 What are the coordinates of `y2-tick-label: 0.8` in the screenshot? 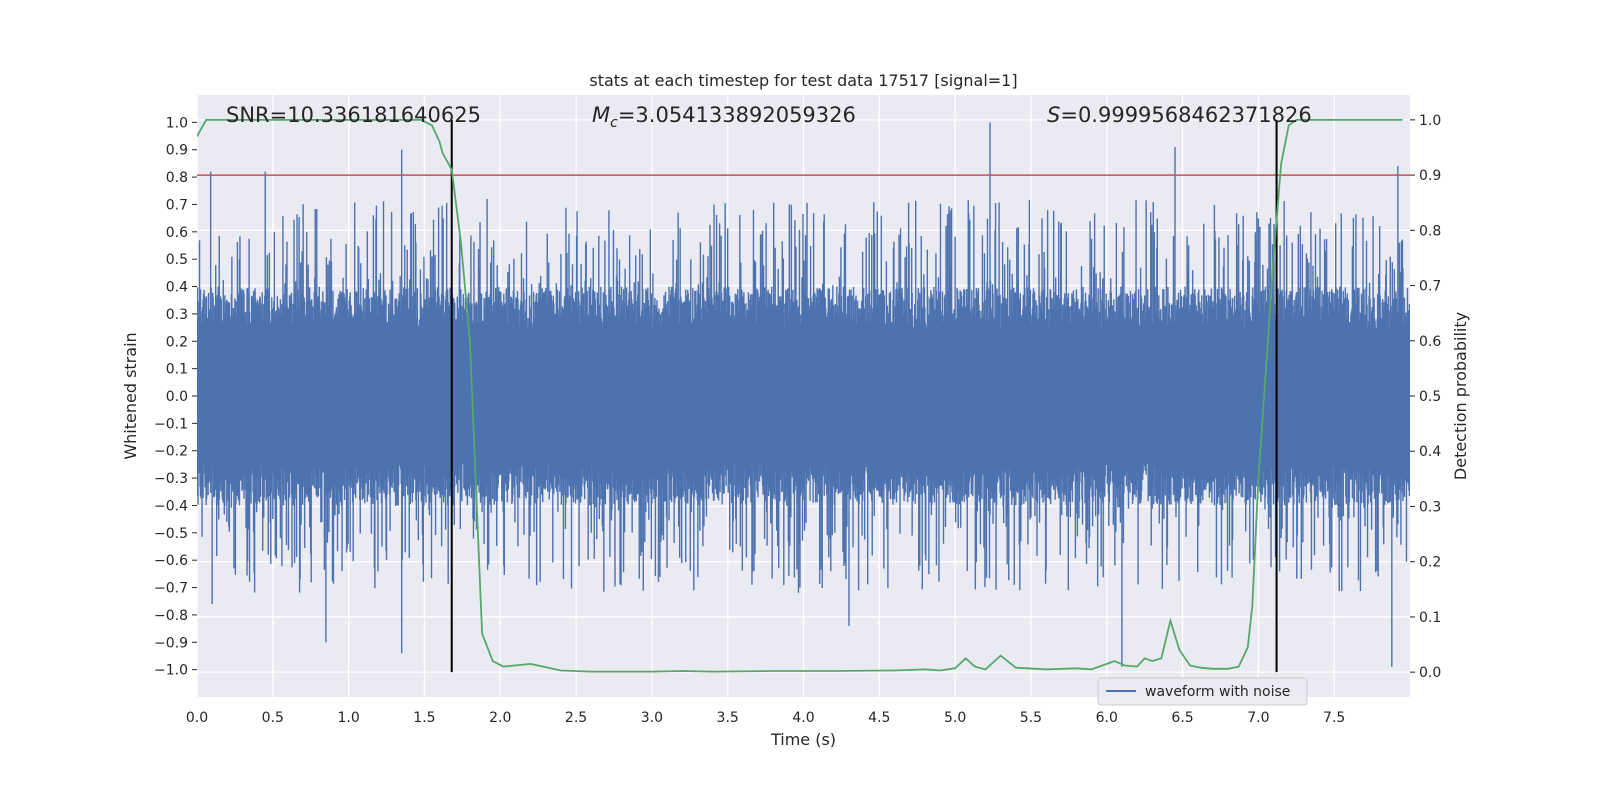 It's located at (1430, 231).